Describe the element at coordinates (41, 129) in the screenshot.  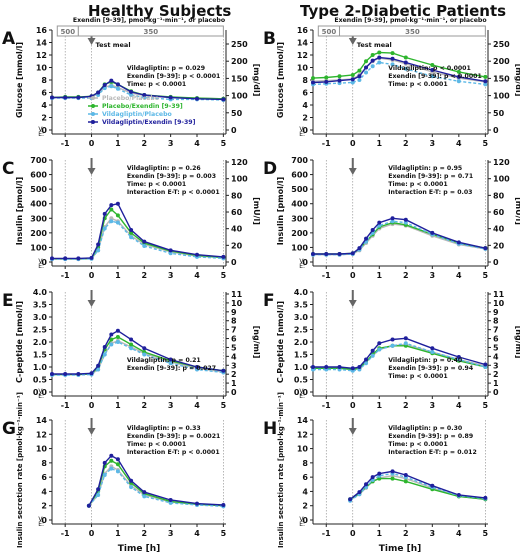
I see `panel-a-sig-v: V:` at that location.